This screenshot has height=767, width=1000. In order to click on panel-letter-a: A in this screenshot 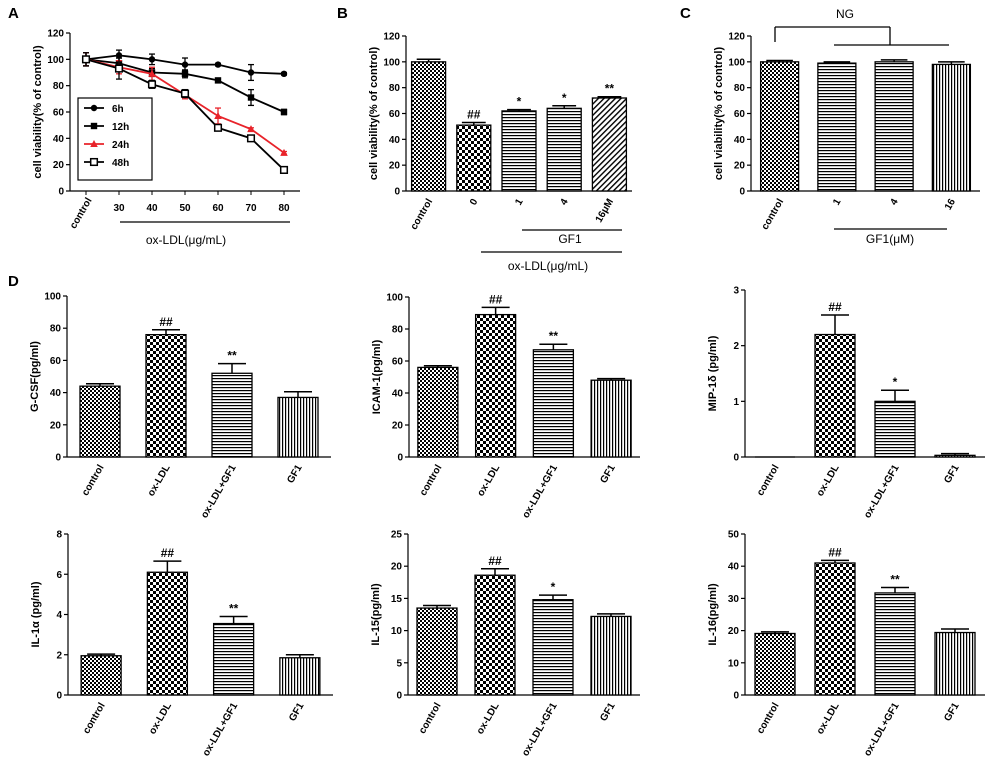, I will do `click(13, 13)`.